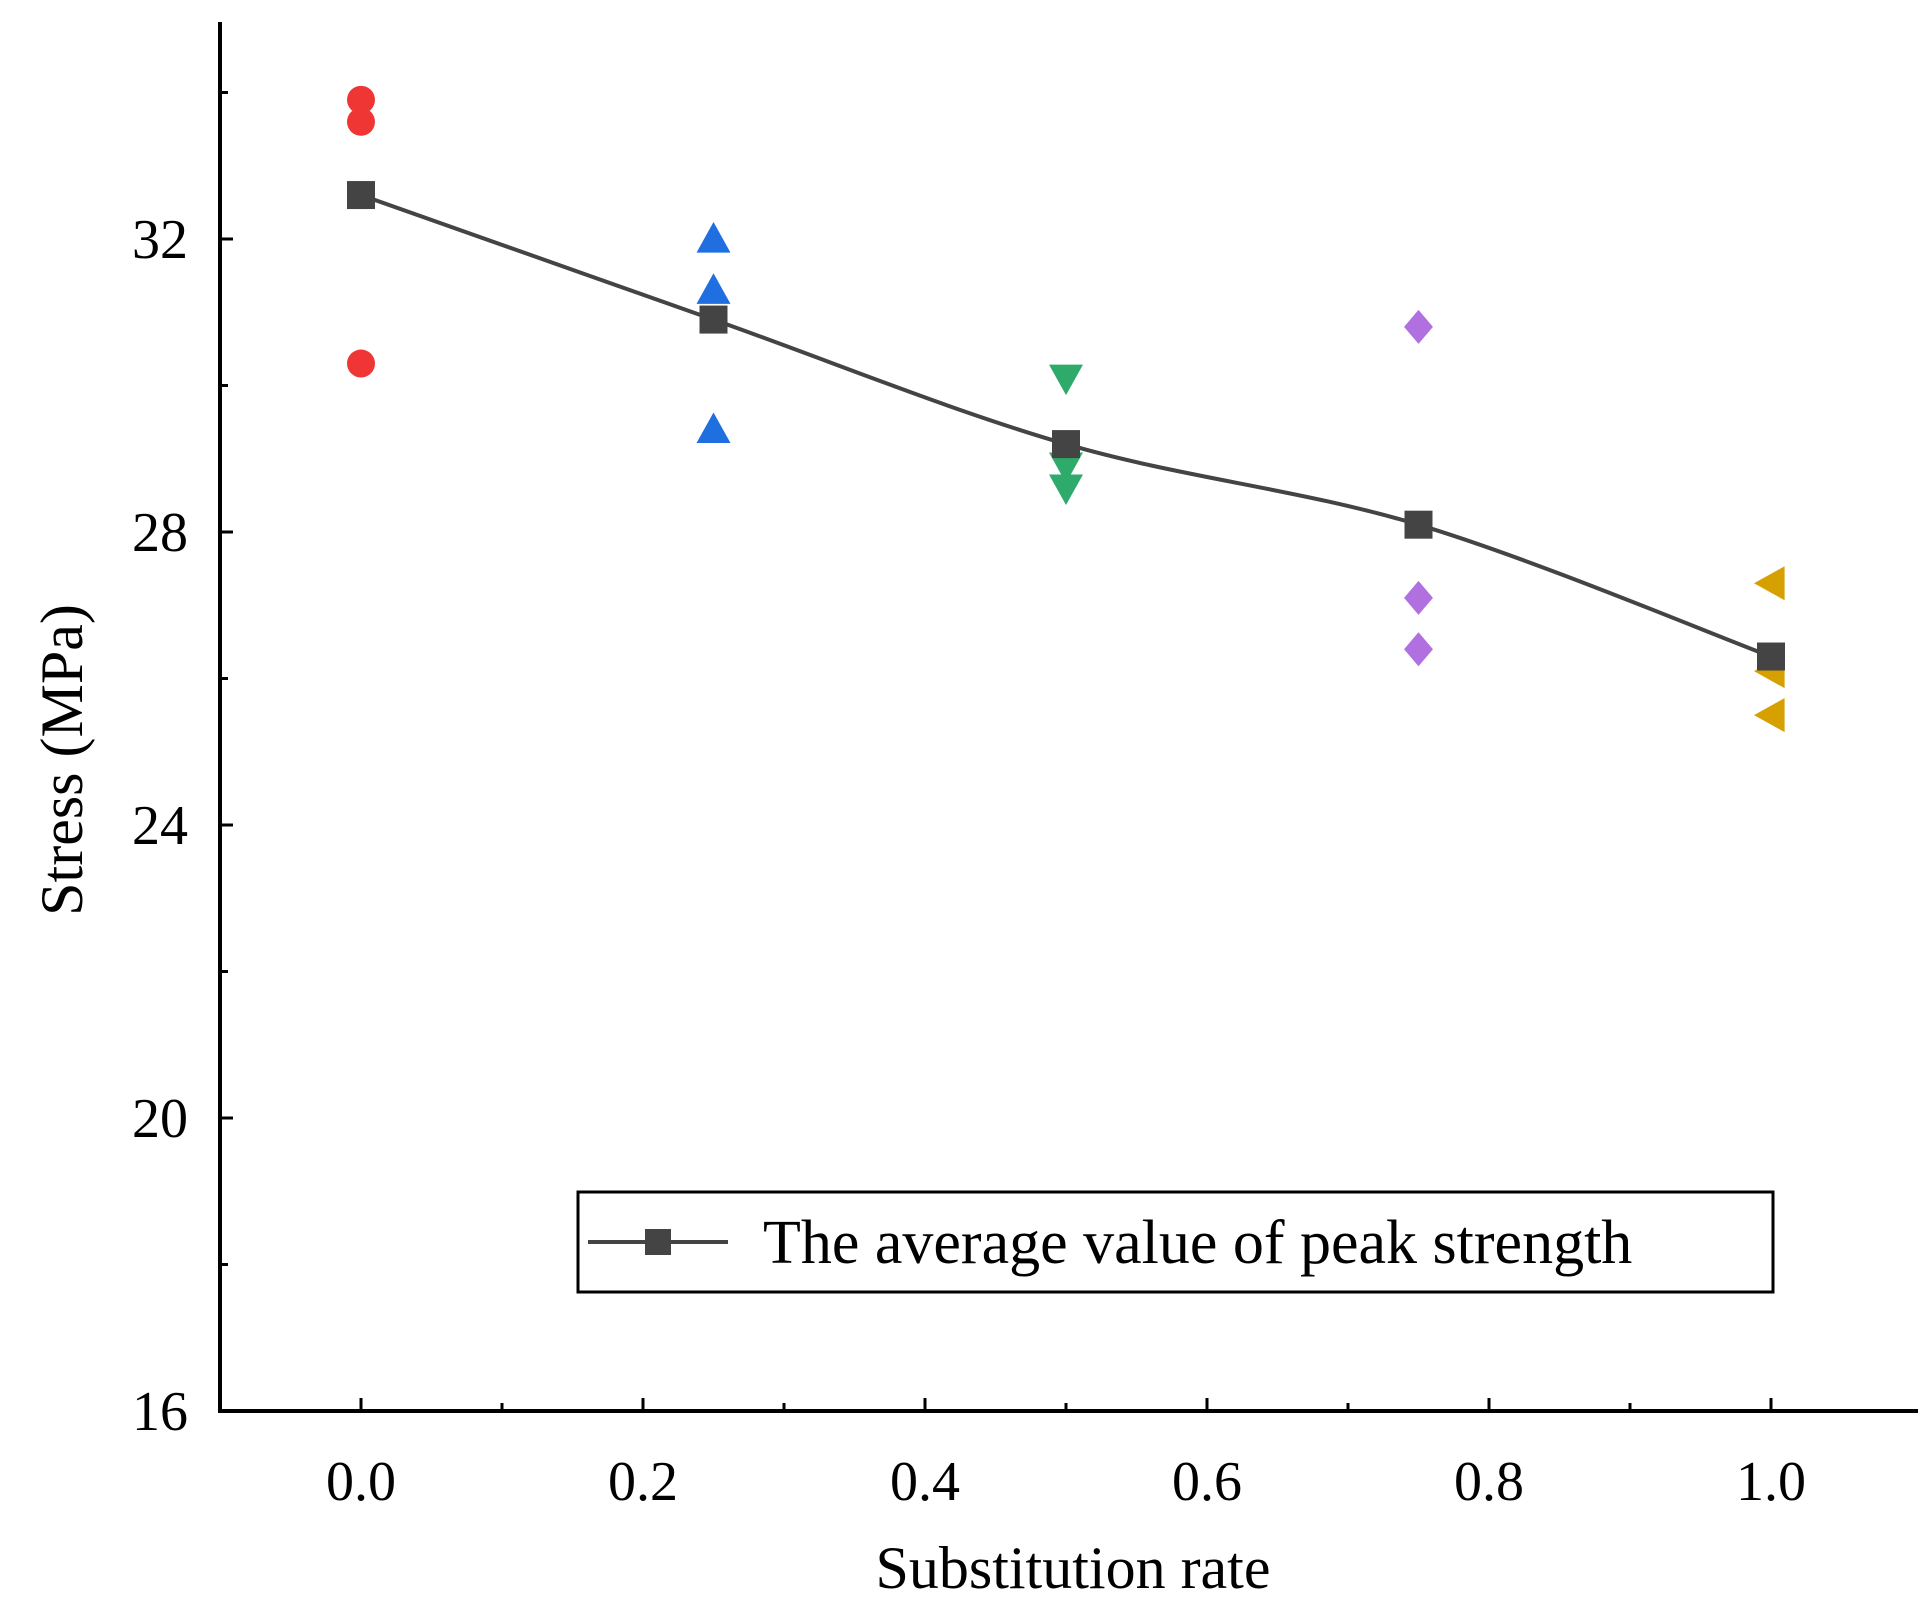 The image size is (1923, 1612). I want to click on x-tick-label: 0.4, so click(925, 1482).